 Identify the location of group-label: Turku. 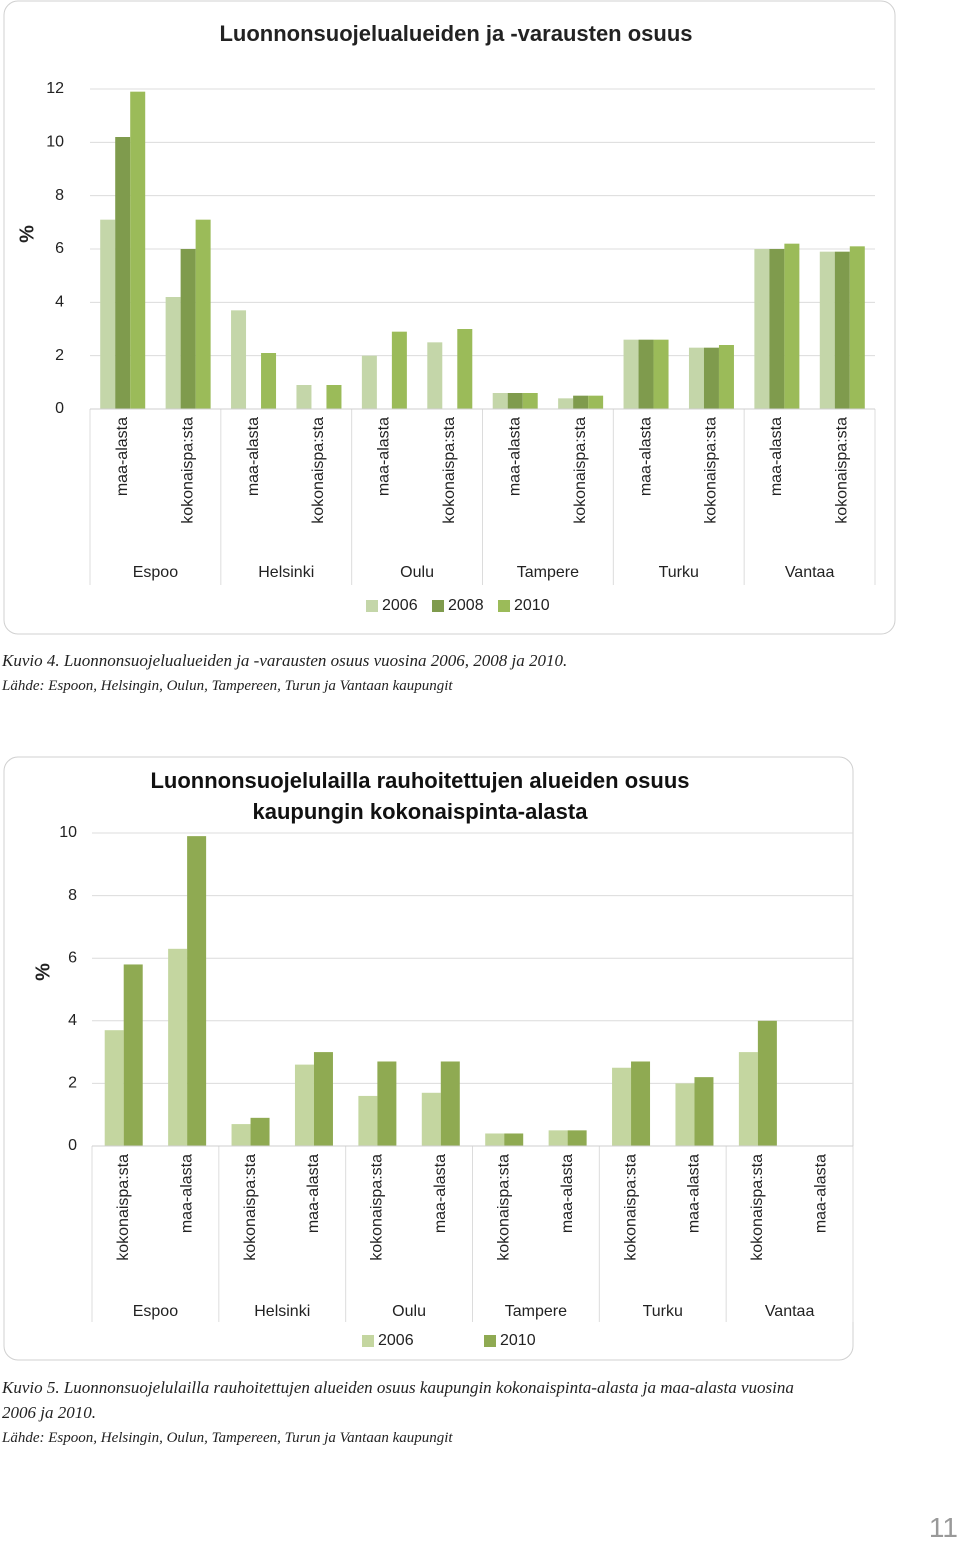
(679, 572).